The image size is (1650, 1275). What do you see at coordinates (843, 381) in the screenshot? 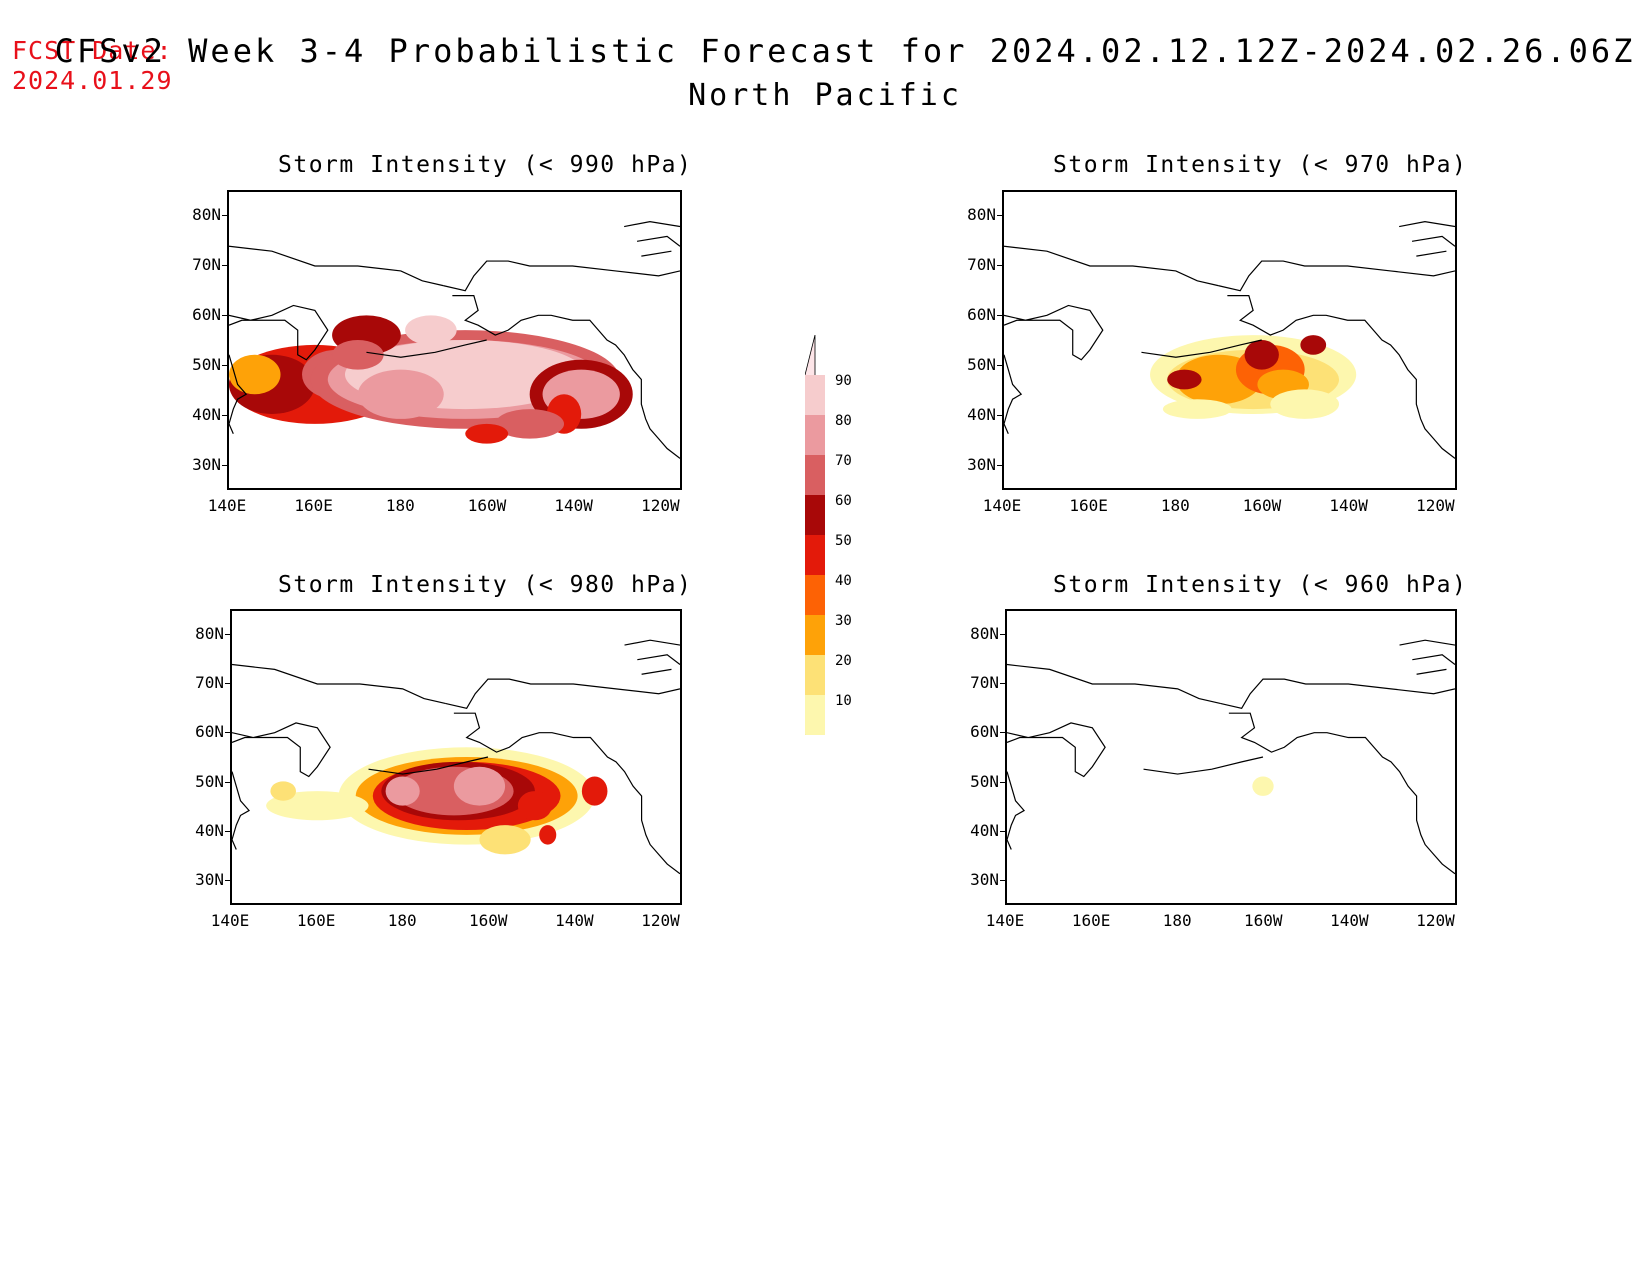
I see `colorbar-label: 90` at bounding box center [843, 381].